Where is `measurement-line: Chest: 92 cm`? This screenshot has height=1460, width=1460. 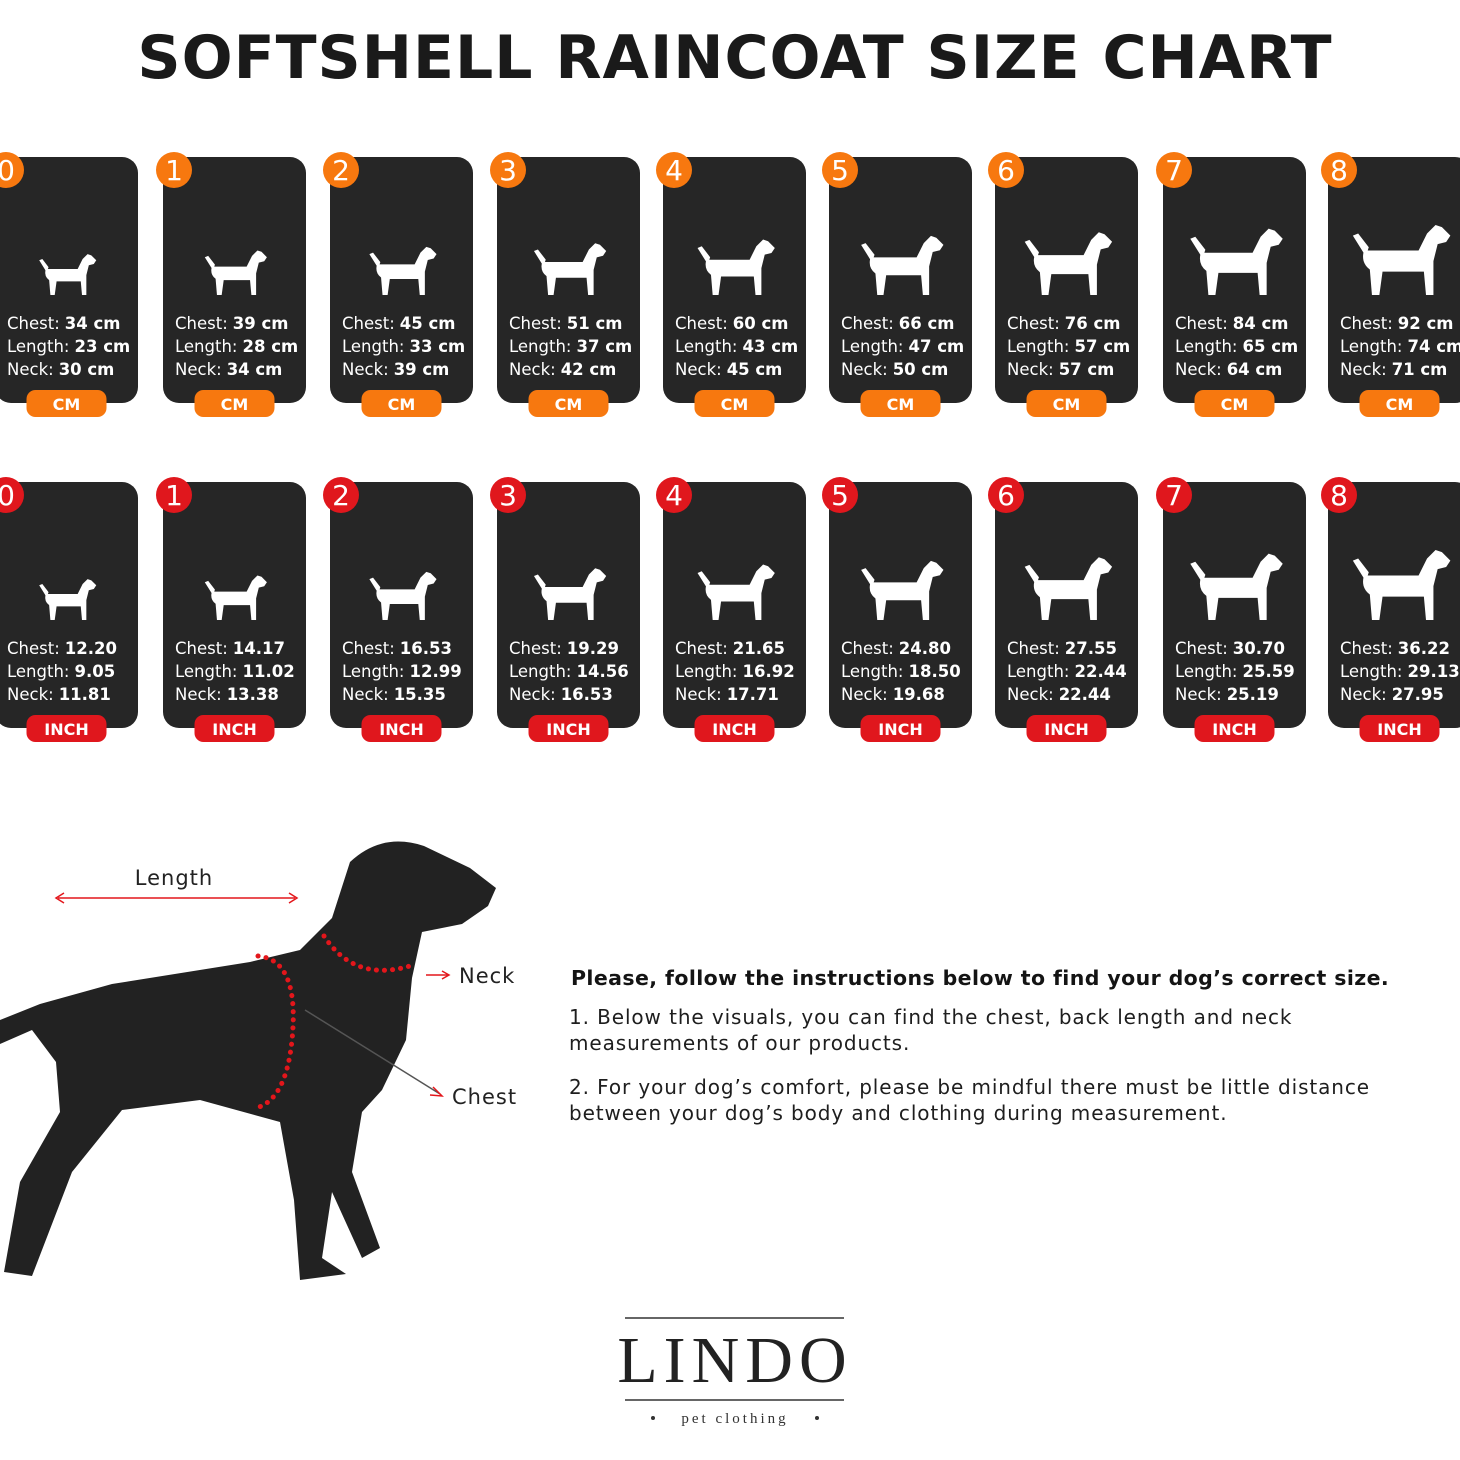
measurement-line: Chest: 92 cm is located at coordinates (1396, 323).